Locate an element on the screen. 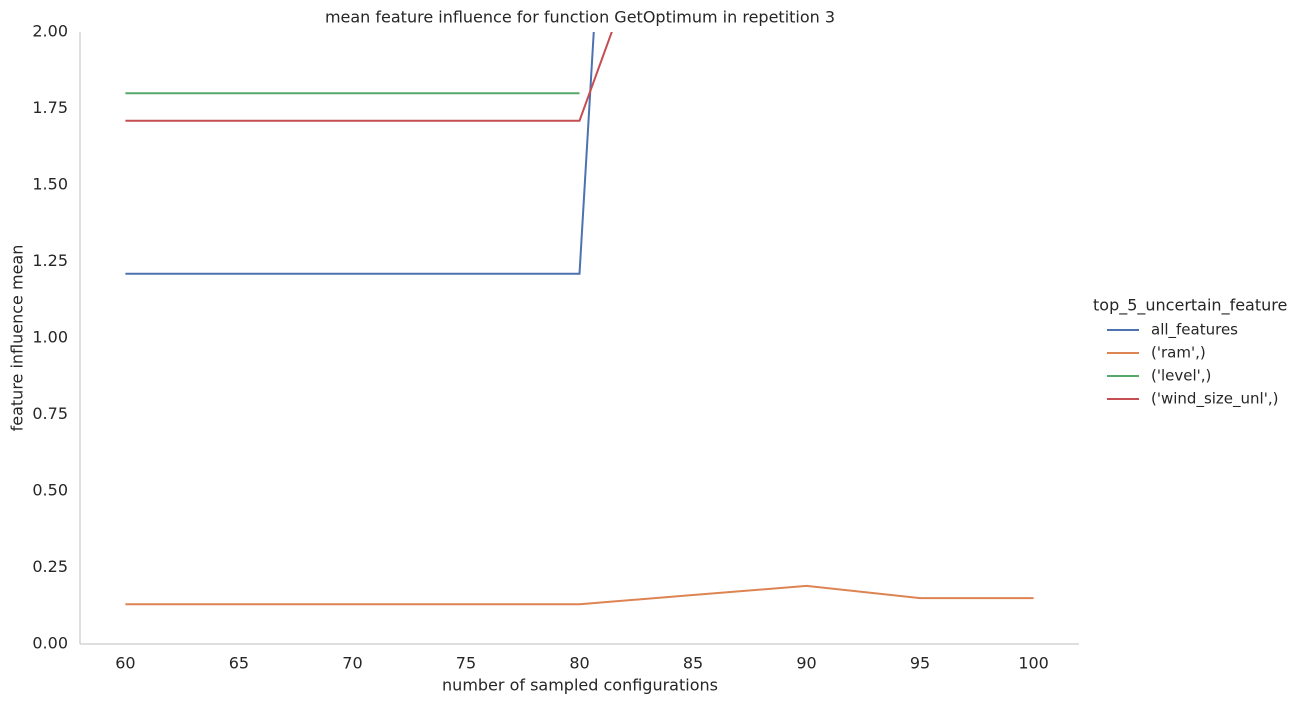 This screenshot has height=706, width=1308. x-tick-label: 60 is located at coordinates (125, 663).